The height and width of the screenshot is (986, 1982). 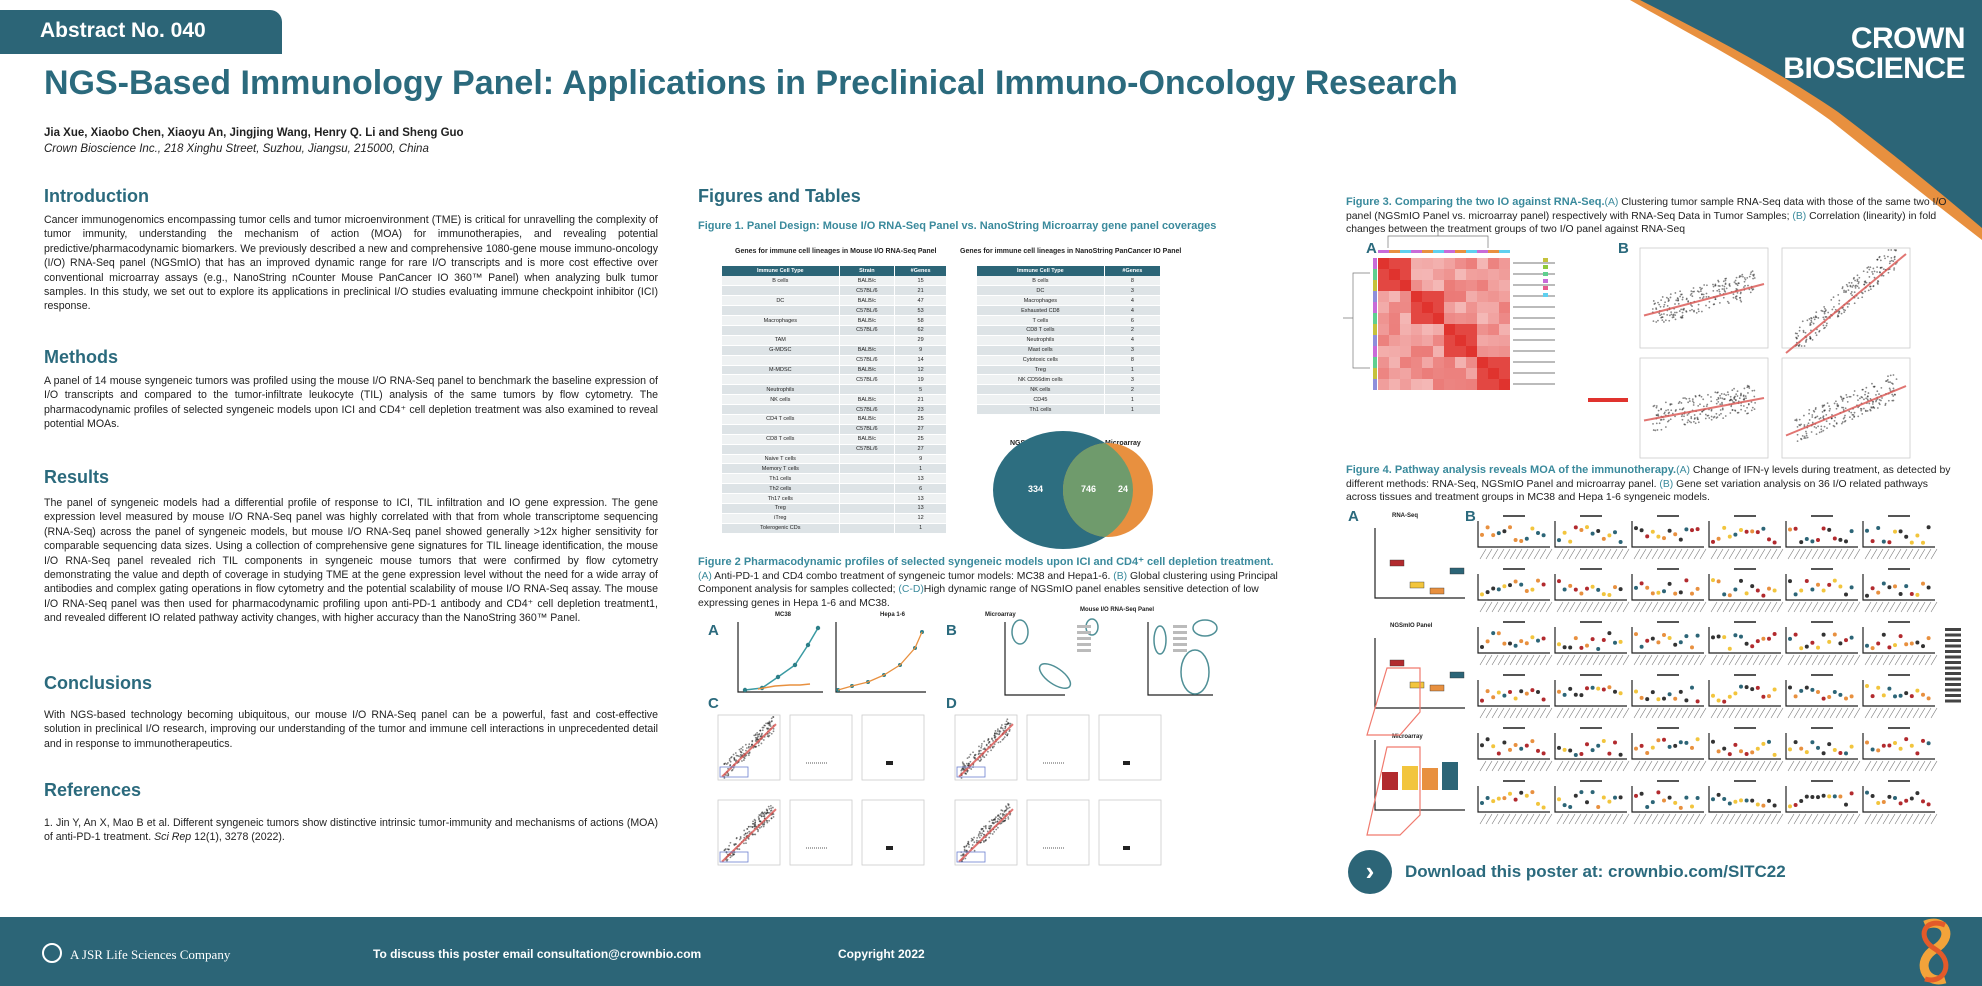 I want to click on table-row: C57BL/6 27, so click(x=834, y=449).